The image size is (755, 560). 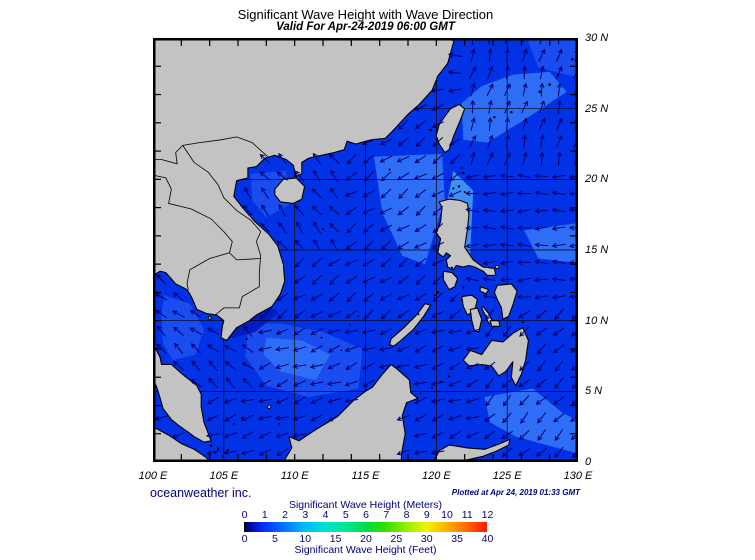 What do you see at coordinates (450, 280) in the screenshot?
I see `landmass-mindoro` at bounding box center [450, 280].